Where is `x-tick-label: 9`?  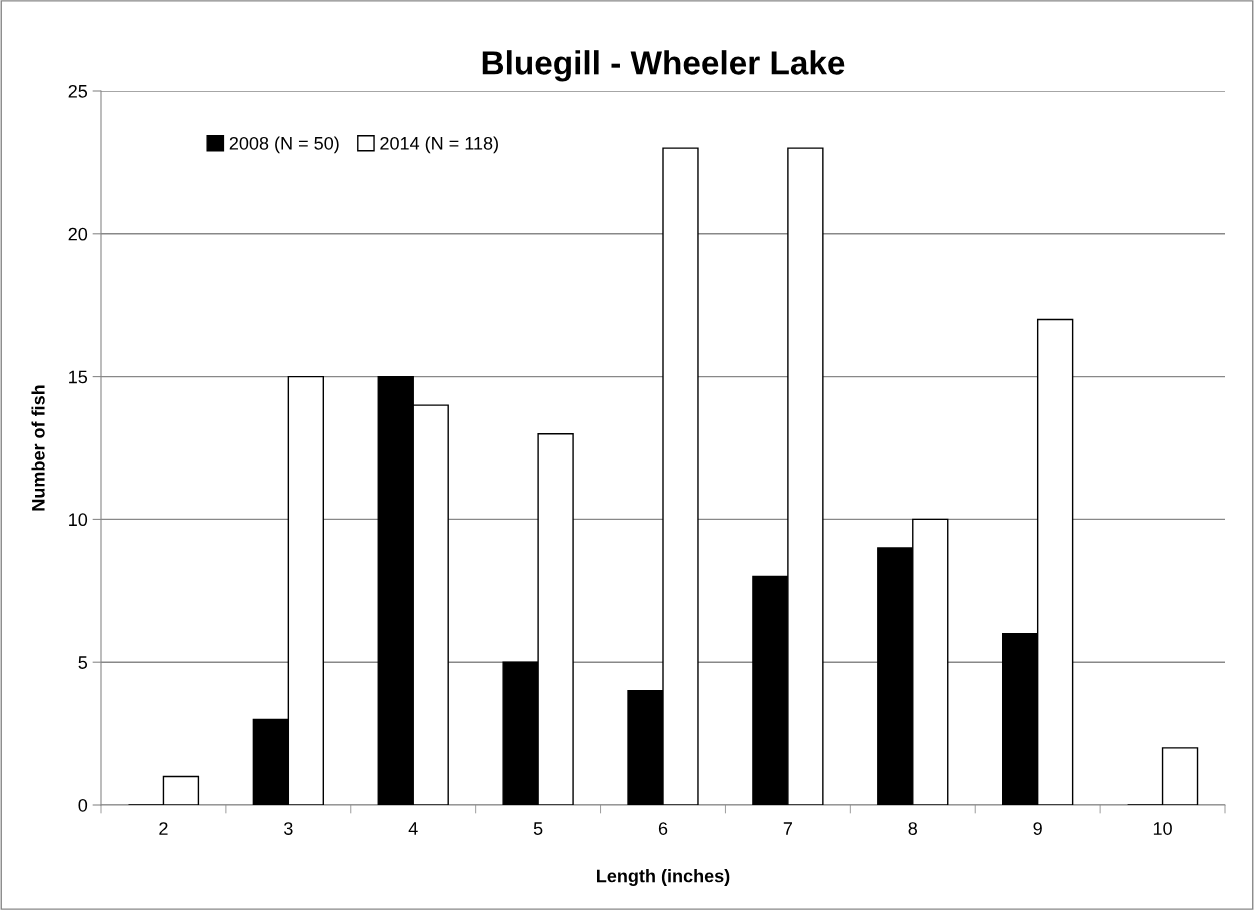 x-tick-label: 9 is located at coordinates (1037, 828).